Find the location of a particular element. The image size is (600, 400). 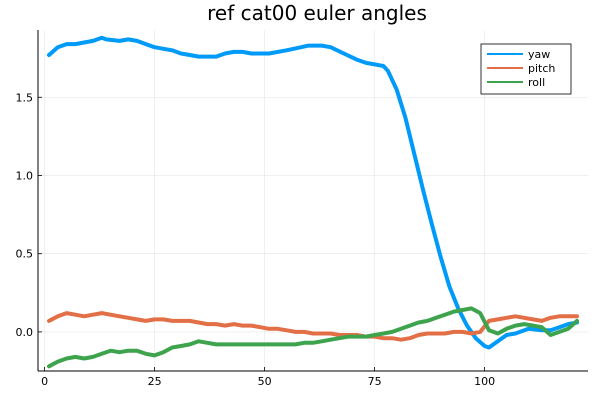

series-line-pitch is located at coordinates (313, 326).